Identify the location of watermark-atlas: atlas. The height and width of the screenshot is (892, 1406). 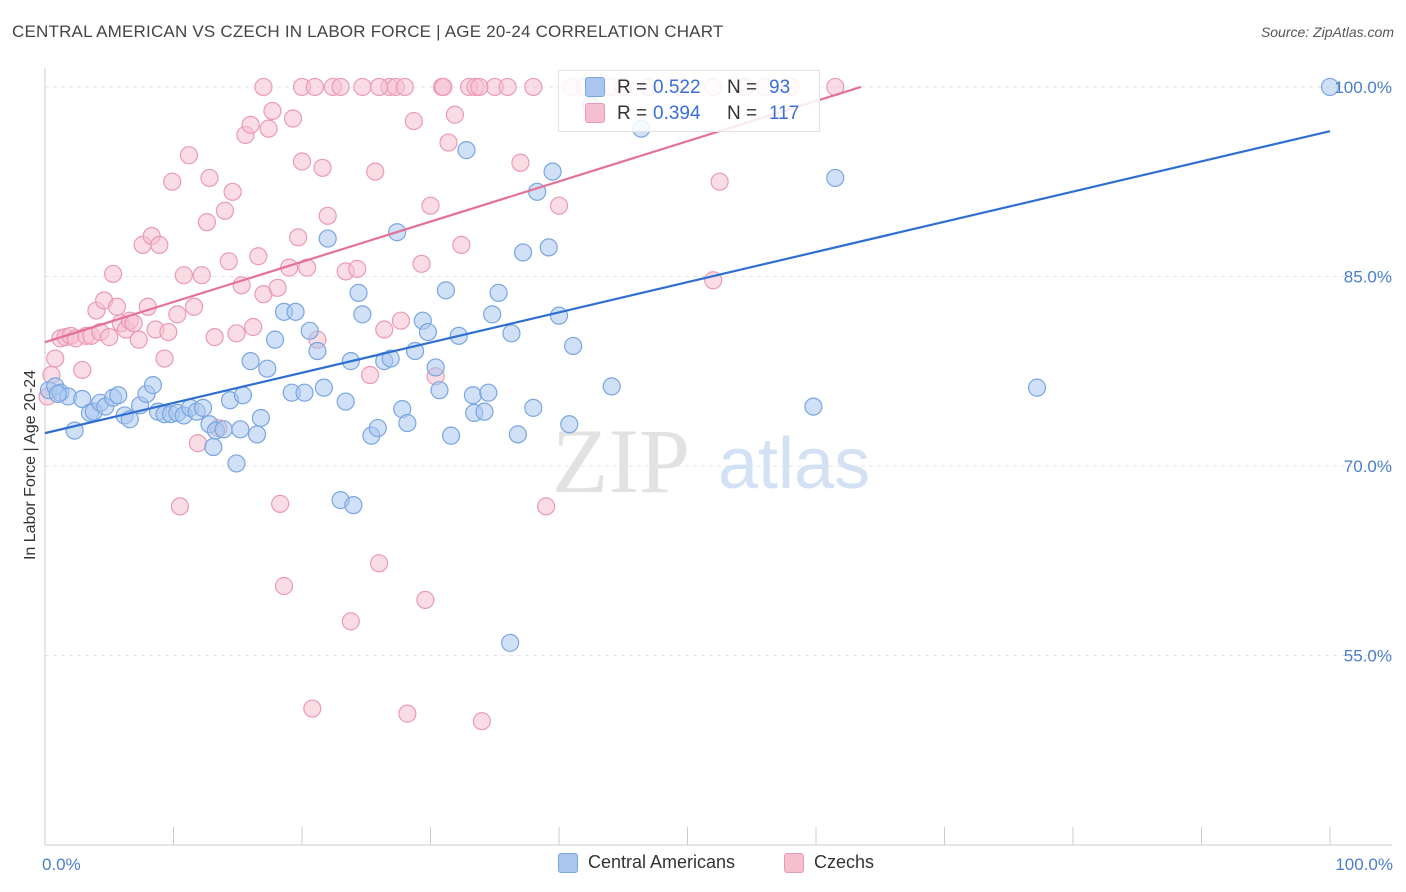
(794, 464).